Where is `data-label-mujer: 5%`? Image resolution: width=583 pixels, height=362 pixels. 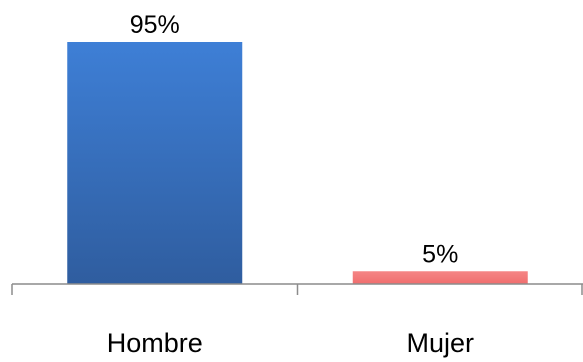
data-label-mujer: 5% is located at coordinates (440, 254).